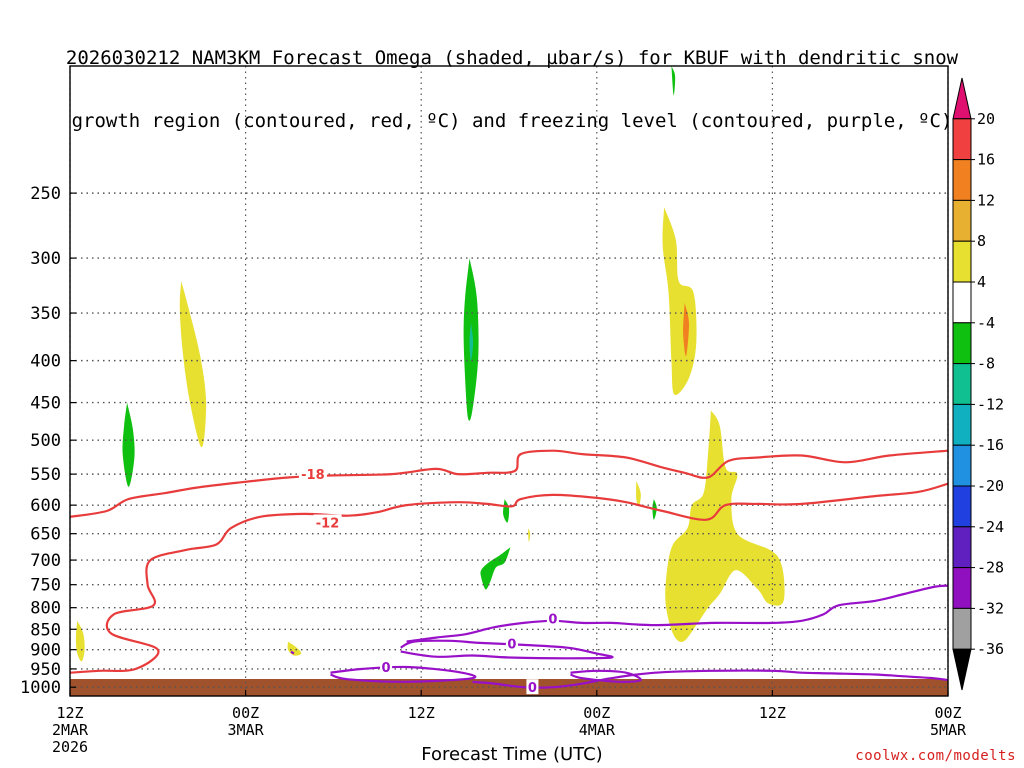 The height and width of the screenshot is (768, 1024). Describe the element at coordinates (45, 535) in the screenshot. I see `y-tick-label: 650` at that location.